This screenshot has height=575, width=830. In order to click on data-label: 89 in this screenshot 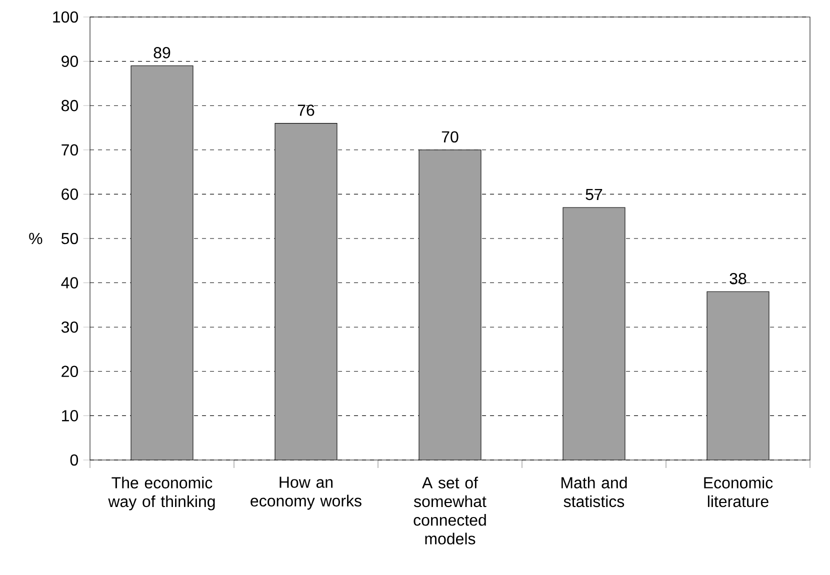, I will do `click(162, 52)`.